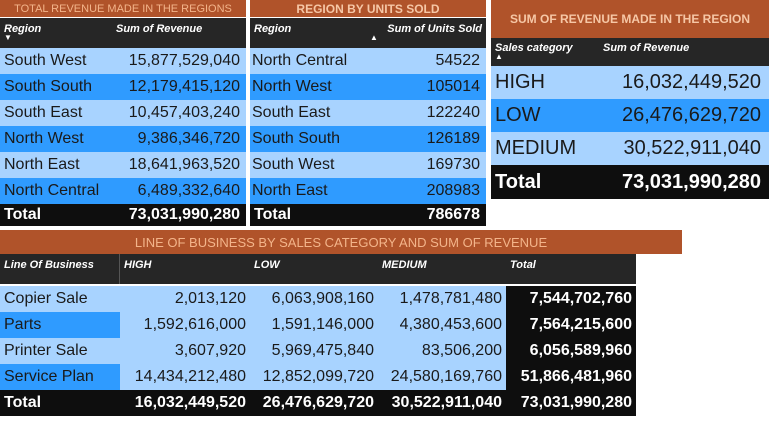  What do you see at coordinates (368, 215) in the screenshot?
I see `table-total-row: Total 786678` at bounding box center [368, 215].